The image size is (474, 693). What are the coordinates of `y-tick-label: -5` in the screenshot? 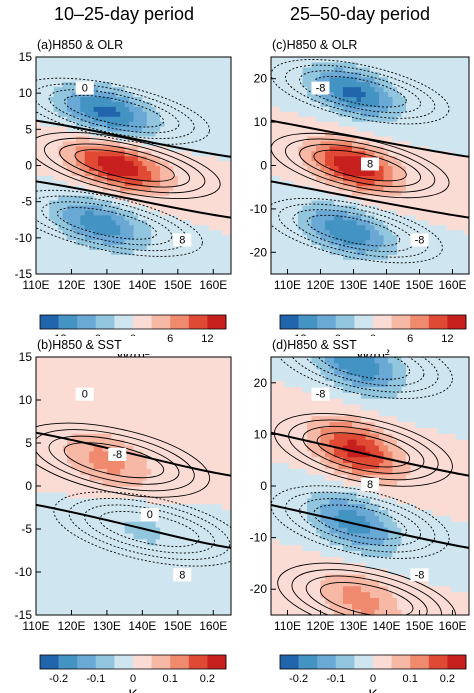 It's located at (26, 202).